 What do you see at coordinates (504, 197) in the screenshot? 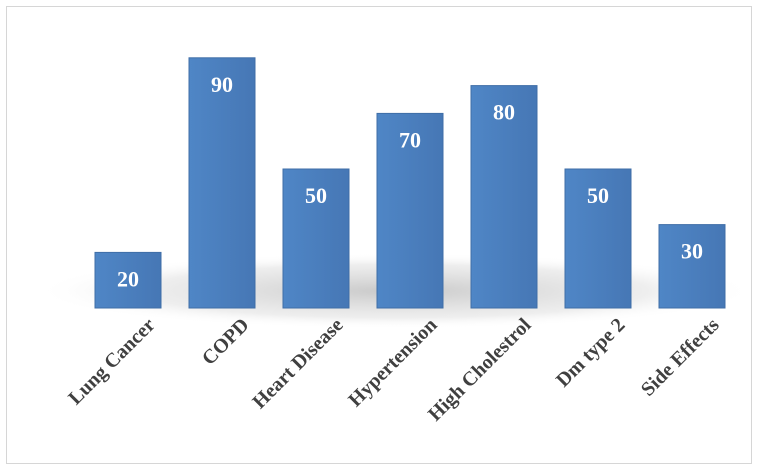
I see `bar-high-cholestrol` at bounding box center [504, 197].